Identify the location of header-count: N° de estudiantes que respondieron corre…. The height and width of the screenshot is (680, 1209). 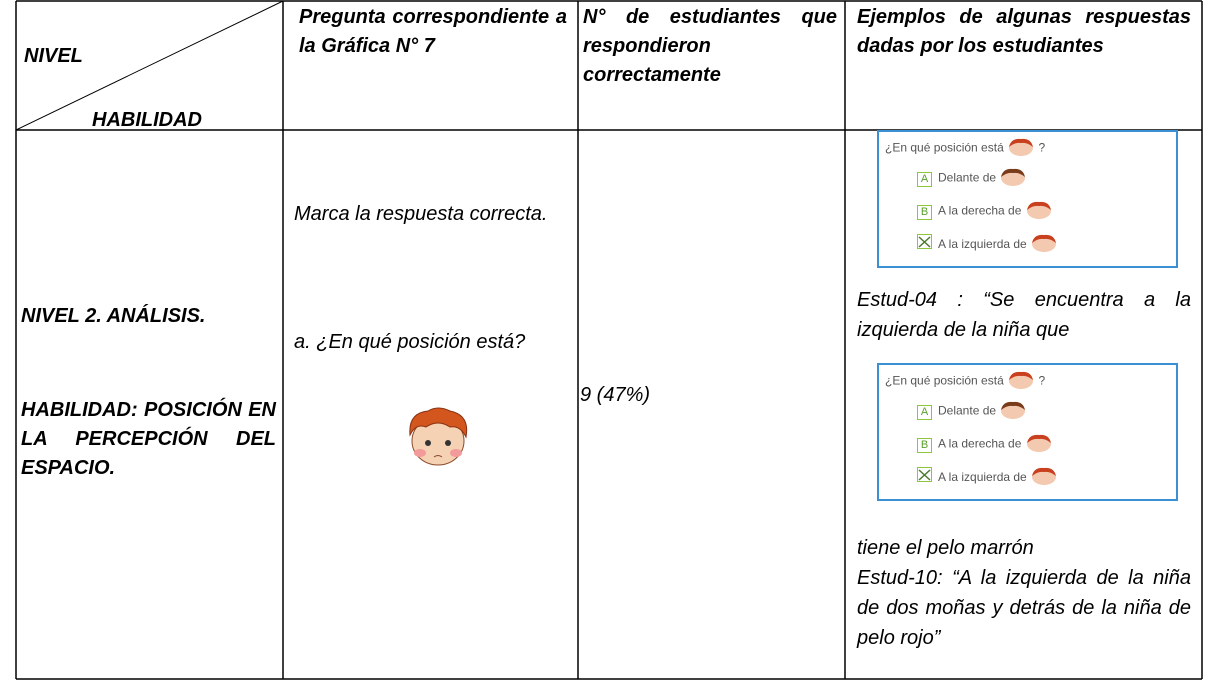
(710, 46).